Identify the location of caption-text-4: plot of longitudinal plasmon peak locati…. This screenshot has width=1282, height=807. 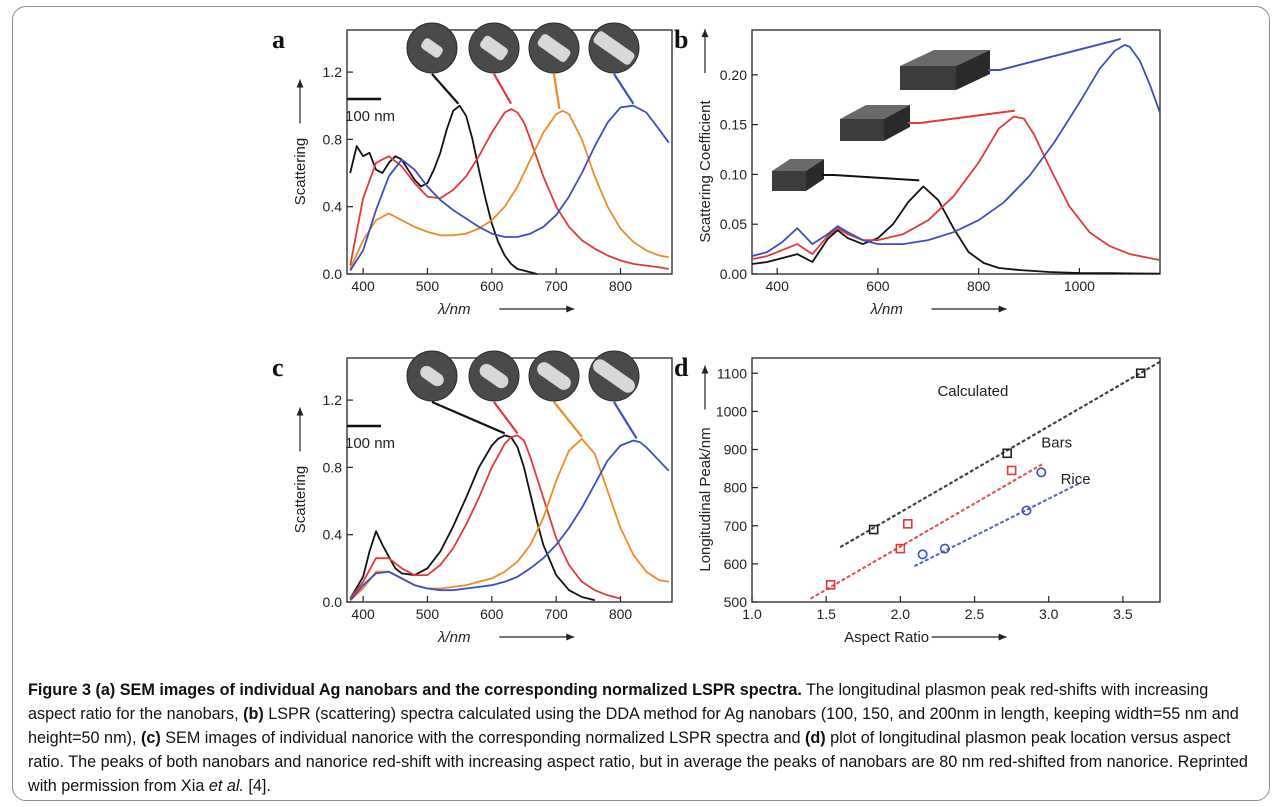
(638, 762).